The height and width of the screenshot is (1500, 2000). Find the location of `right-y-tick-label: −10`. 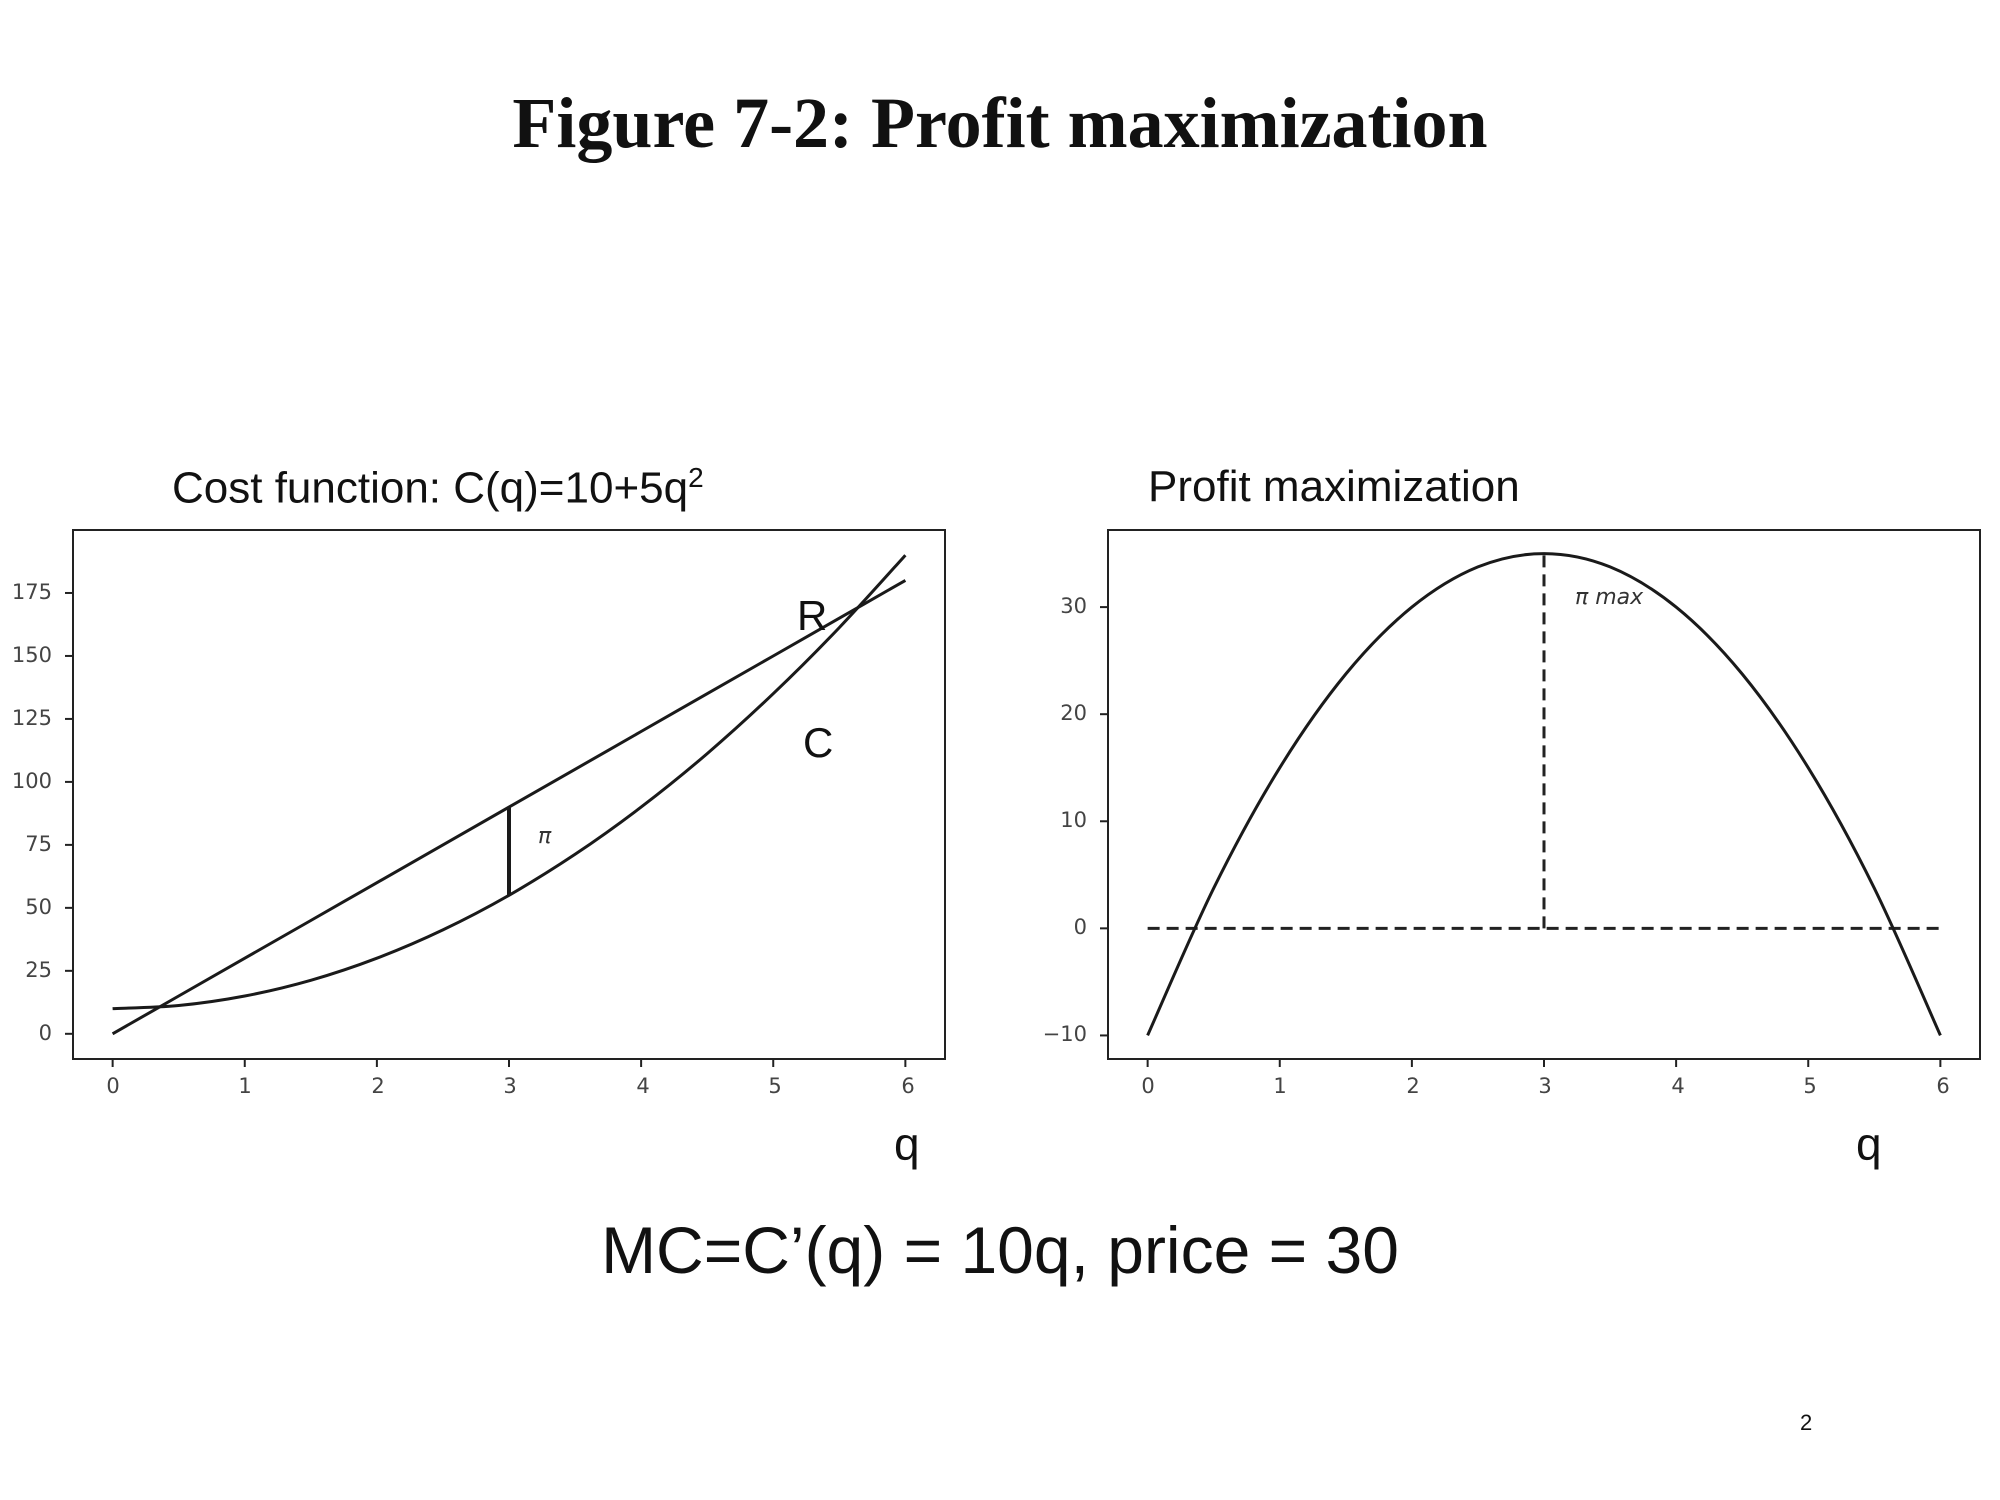

right-y-tick-label: −10 is located at coordinates (1065, 1034).